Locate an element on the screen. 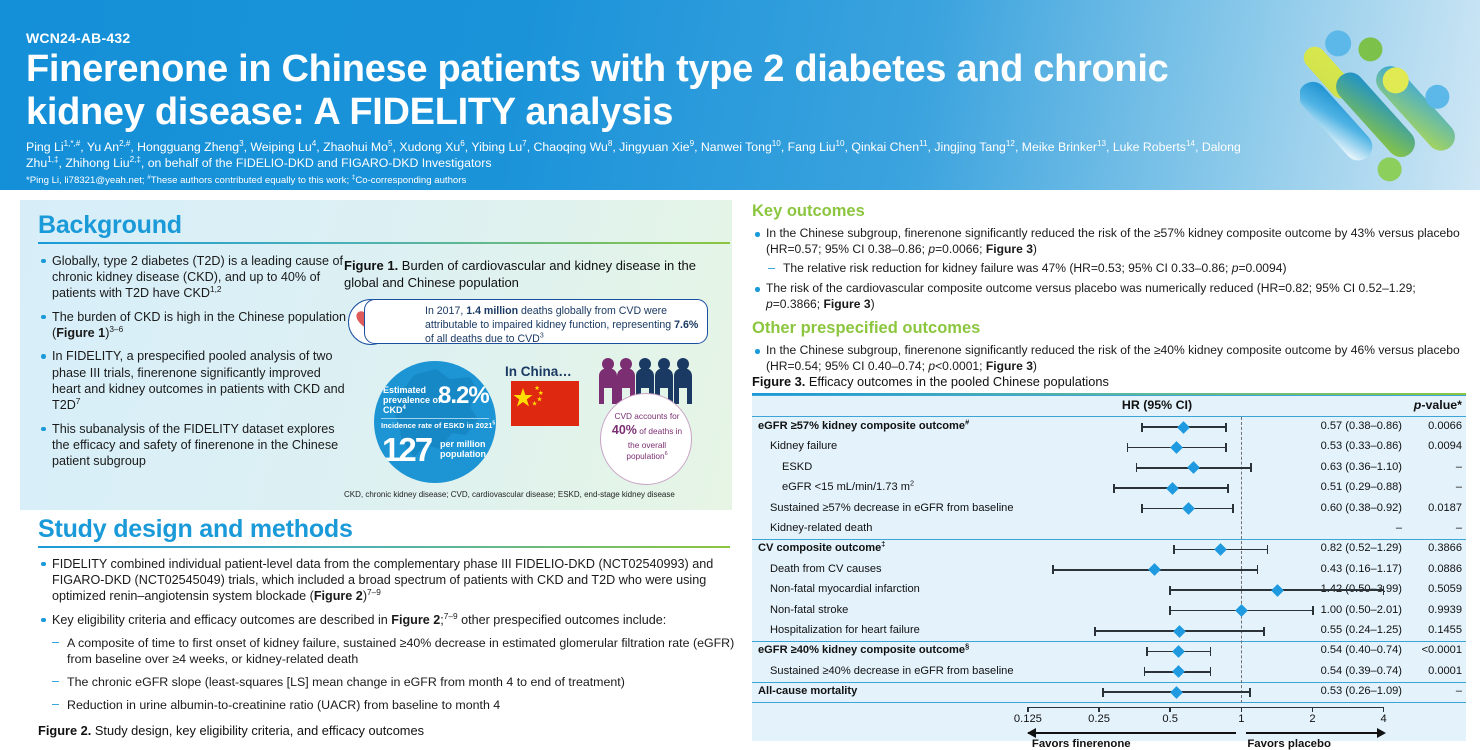 This screenshot has height=750, width=1480. hr-value: 0.54 (0.40–0.74) is located at coordinates (1361, 650).